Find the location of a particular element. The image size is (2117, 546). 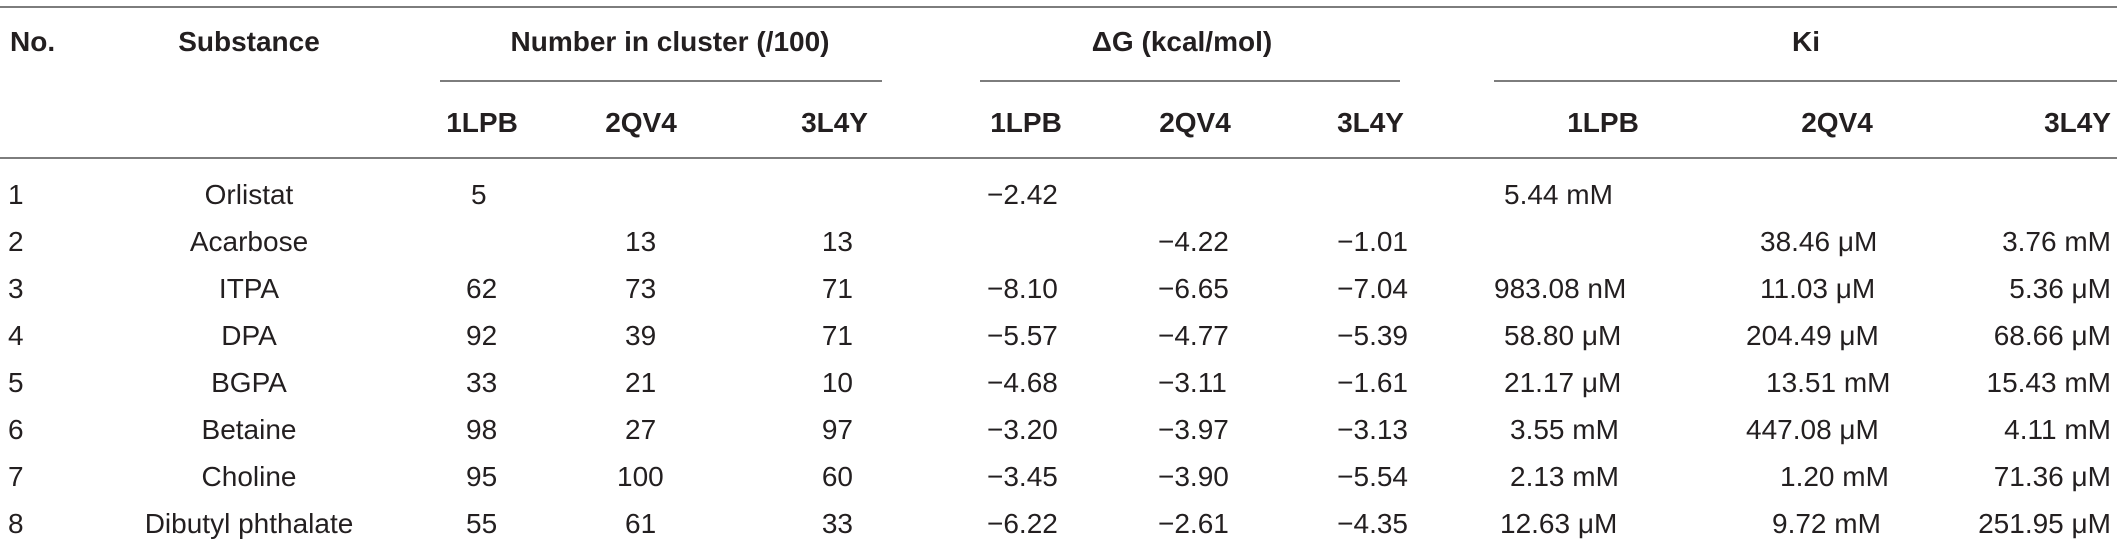

cell-ki-2qv4: 38.46 μM is located at coordinates (1819, 241).